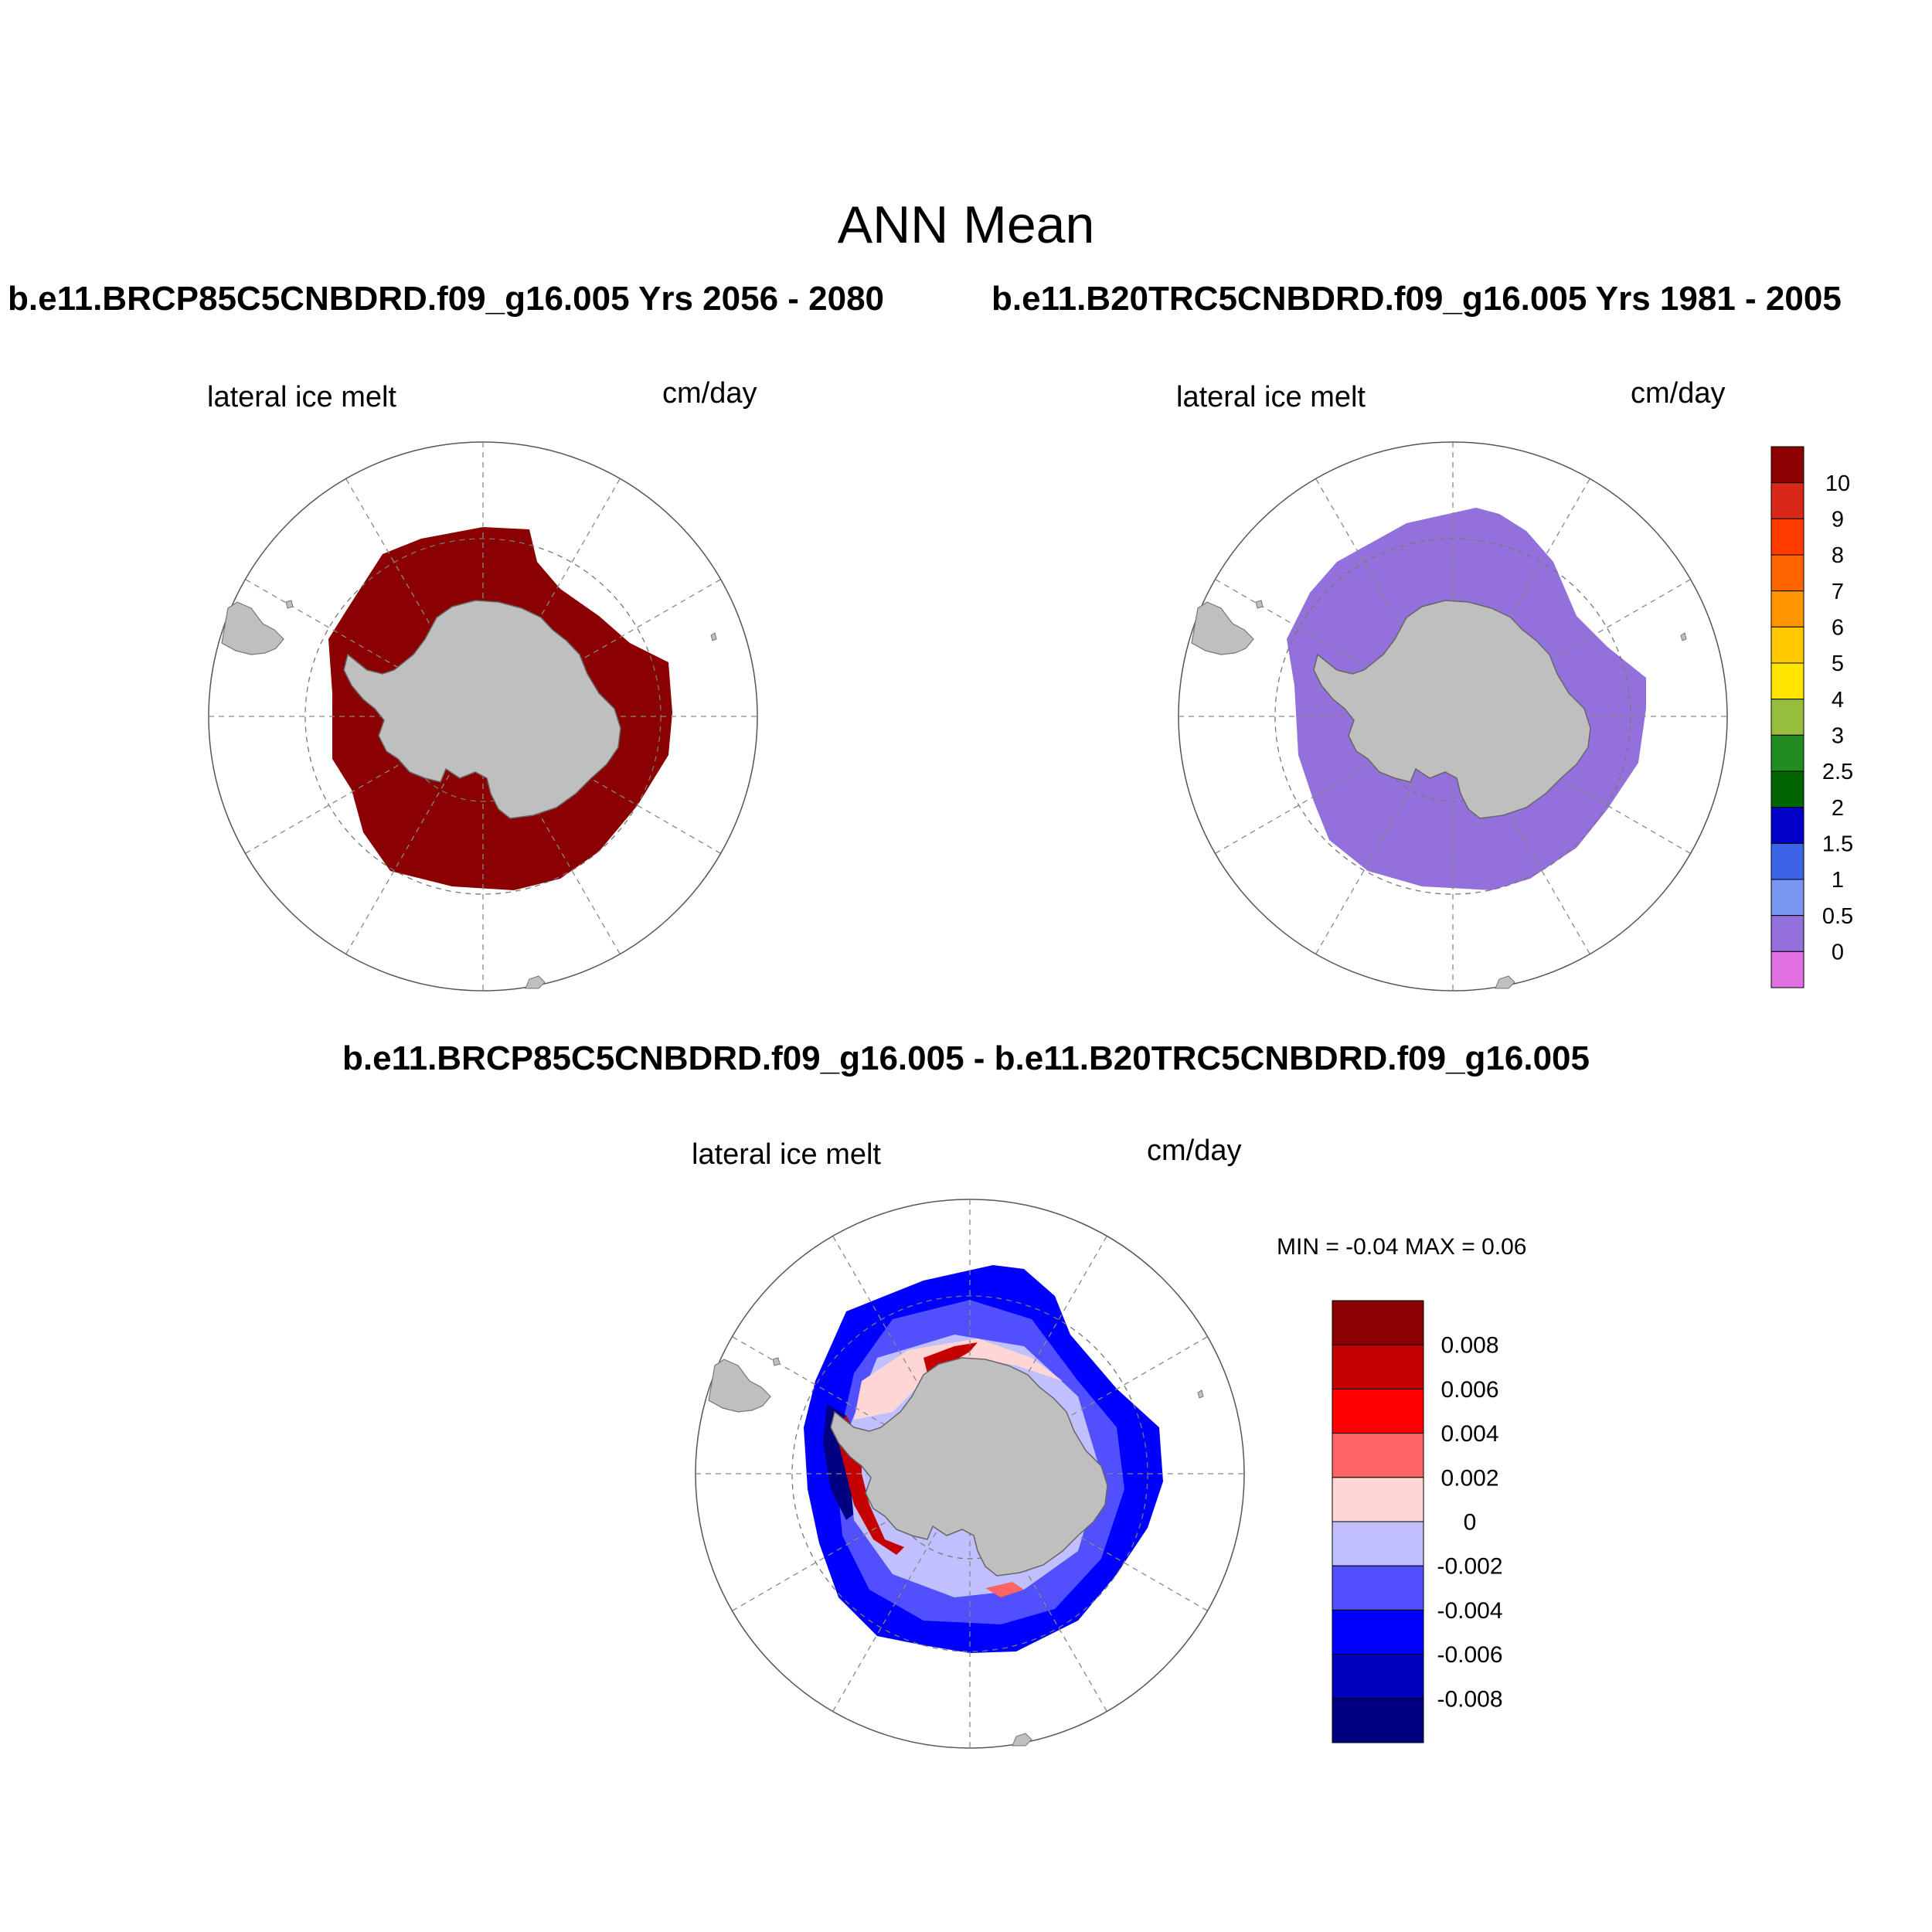 This screenshot has height=1932, width=1932. I want to click on min-max-label: MIN = -0.04 MAX = 0.06, so click(1402, 1247).